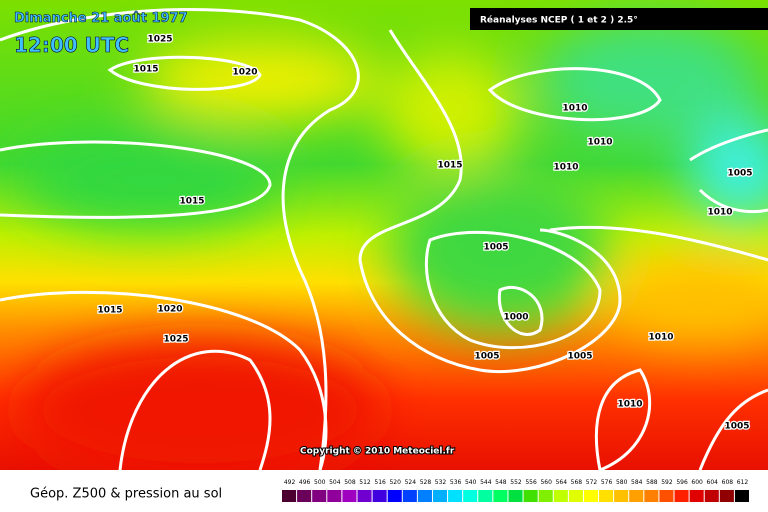 The height and width of the screenshot is (512, 768). What do you see at coordinates (713, 482) in the screenshot?
I see `scale-label: 604` at bounding box center [713, 482].